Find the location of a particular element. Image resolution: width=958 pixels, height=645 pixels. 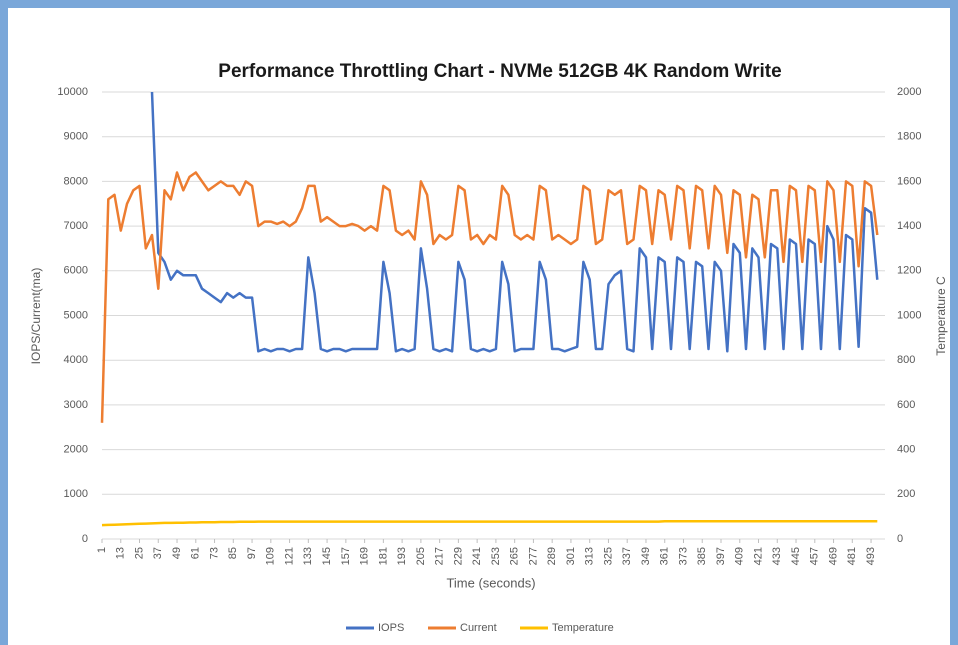

y2-tick-label: 400 is located at coordinates (906, 450).